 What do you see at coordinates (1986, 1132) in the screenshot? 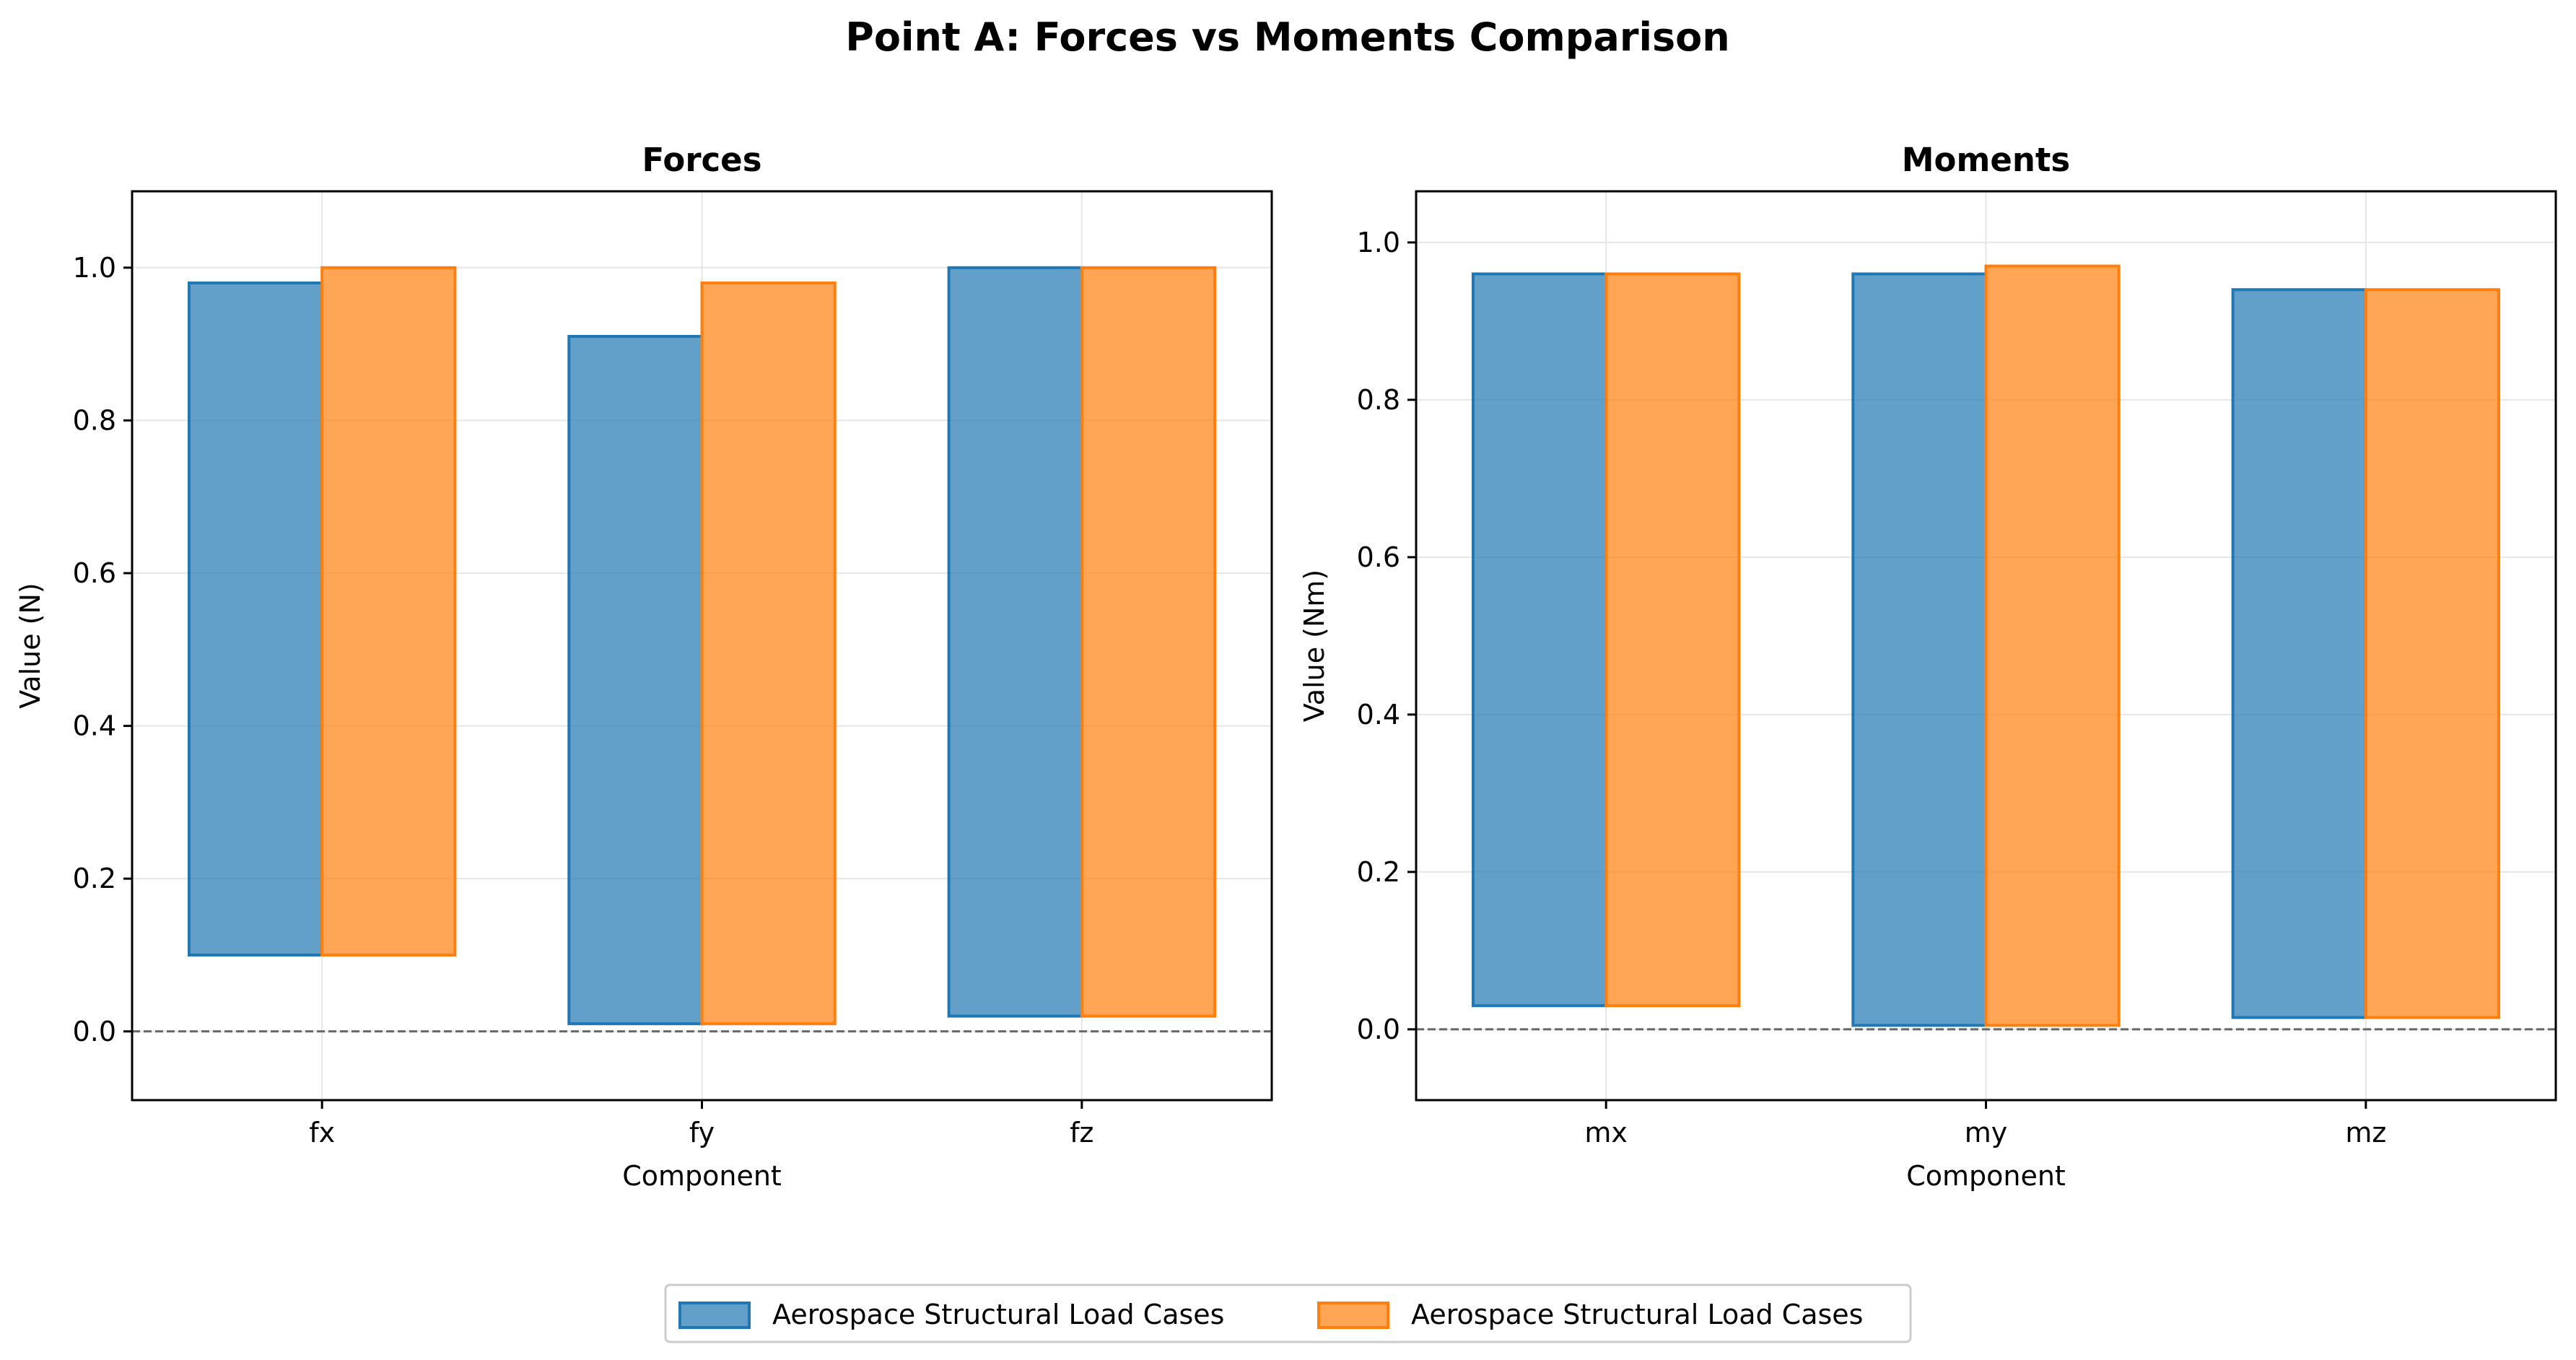
I see `x-tick-label-my: my` at bounding box center [1986, 1132].